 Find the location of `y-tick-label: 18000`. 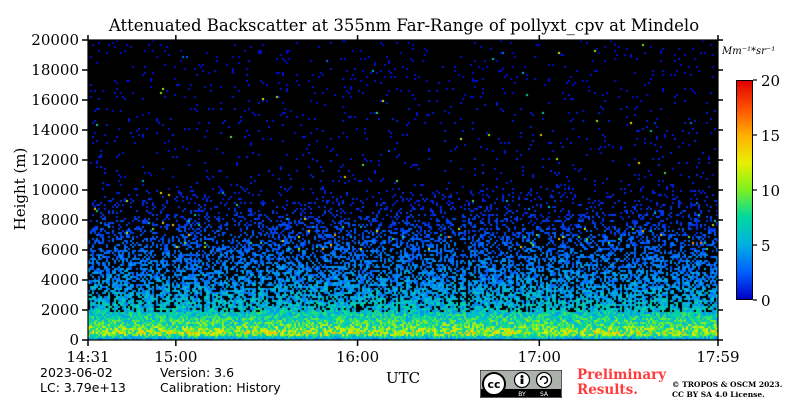

y-tick-label: 18000 is located at coordinates (55, 70).